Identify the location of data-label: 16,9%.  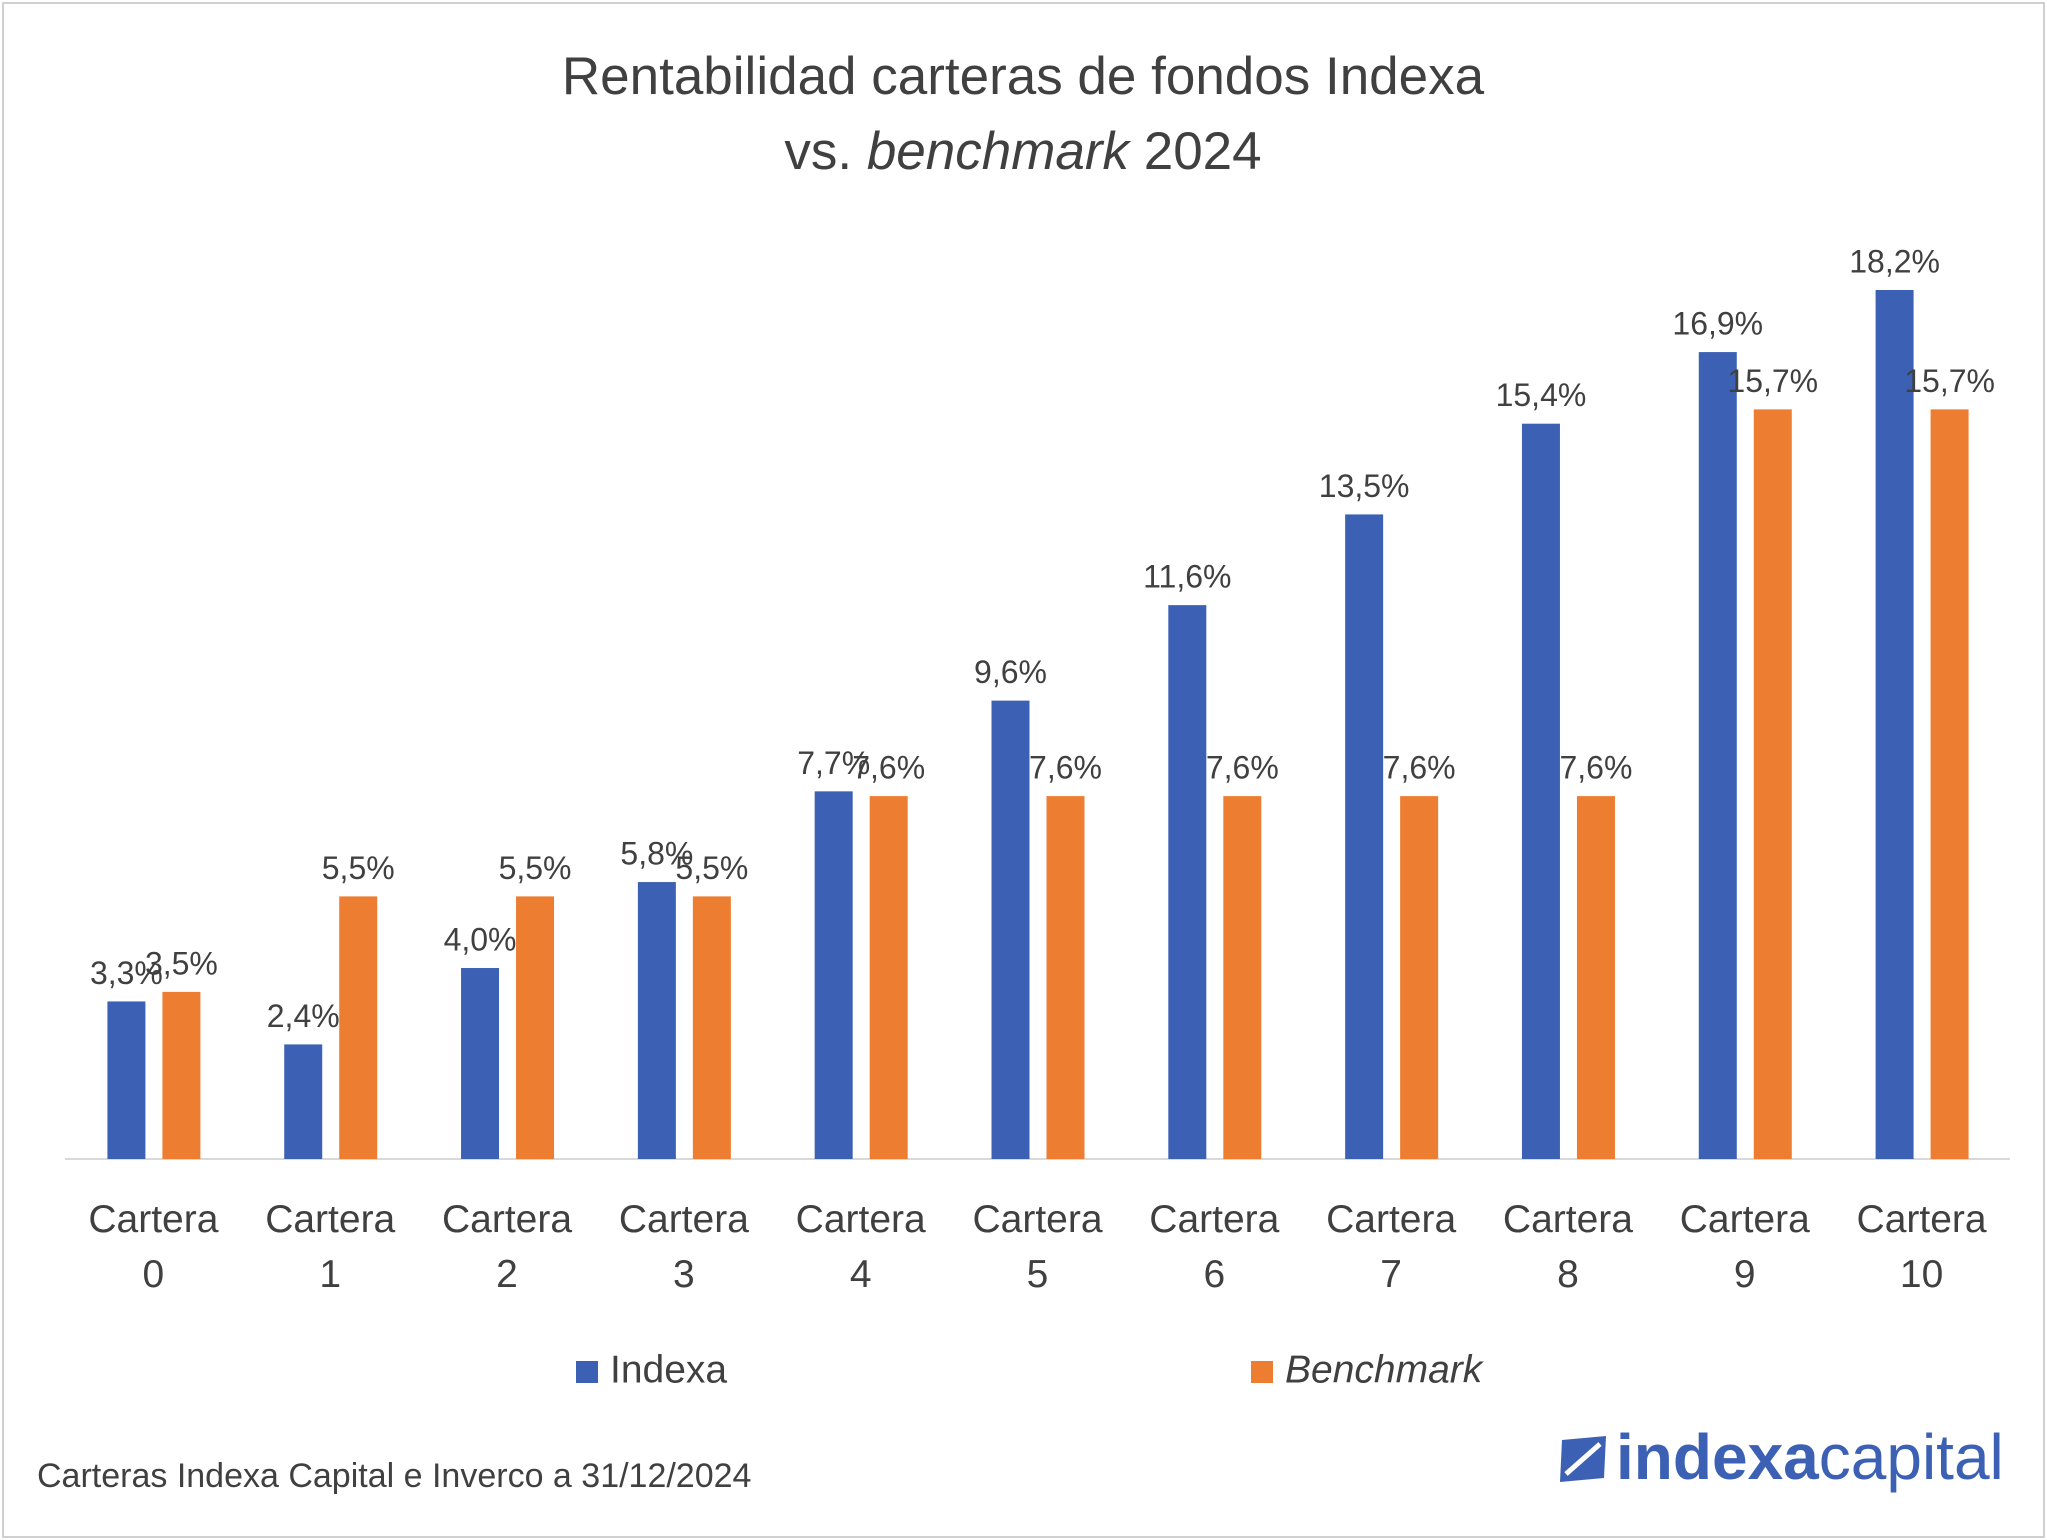
(1717, 324).